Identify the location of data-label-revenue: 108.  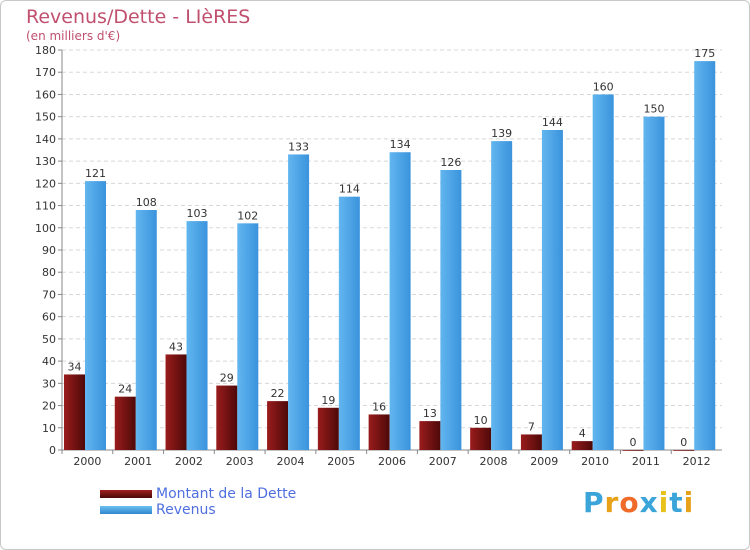
(146, 202).